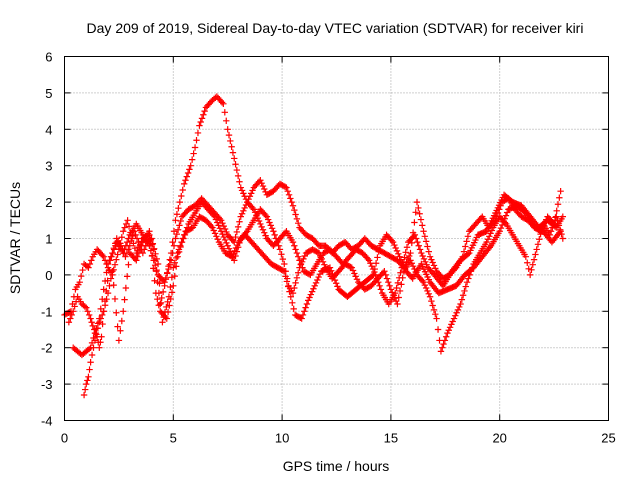  Describe the element at coordinates (282, 438) in the screenshot. I see `x-tick-label: 10` at that location.